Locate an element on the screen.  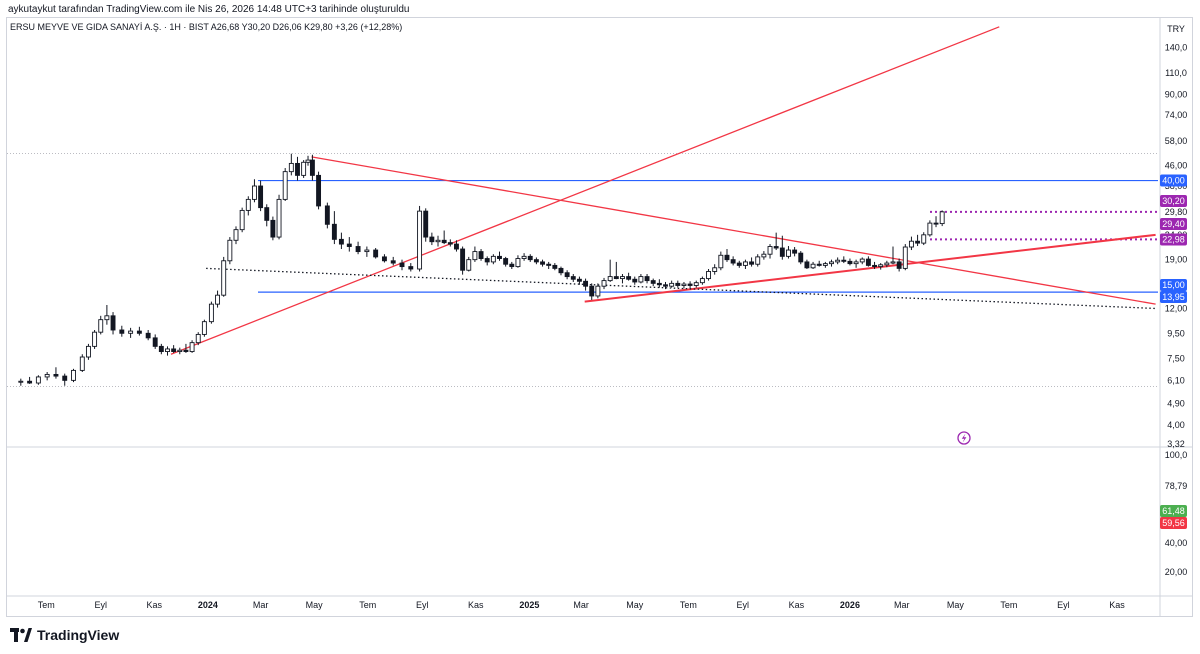
price-badge: 15,00 is located at coordinates (1173, 285).